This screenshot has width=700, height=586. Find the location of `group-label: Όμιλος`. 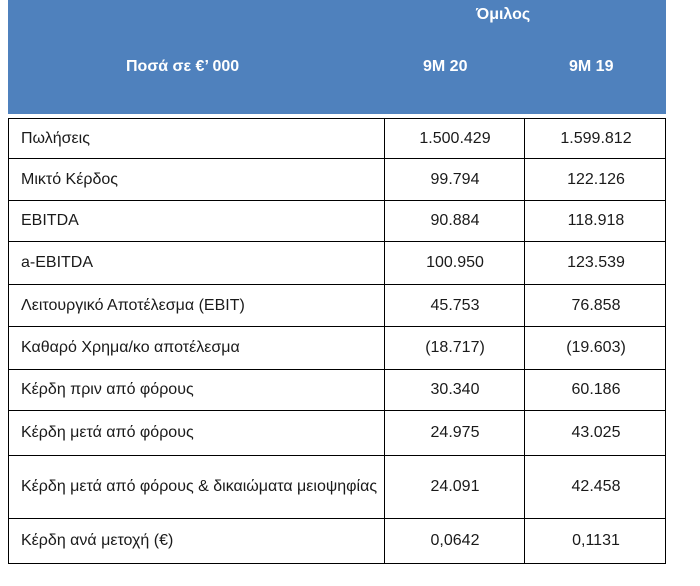

group-label: Όμιλος is located at coordinates (503, 14).